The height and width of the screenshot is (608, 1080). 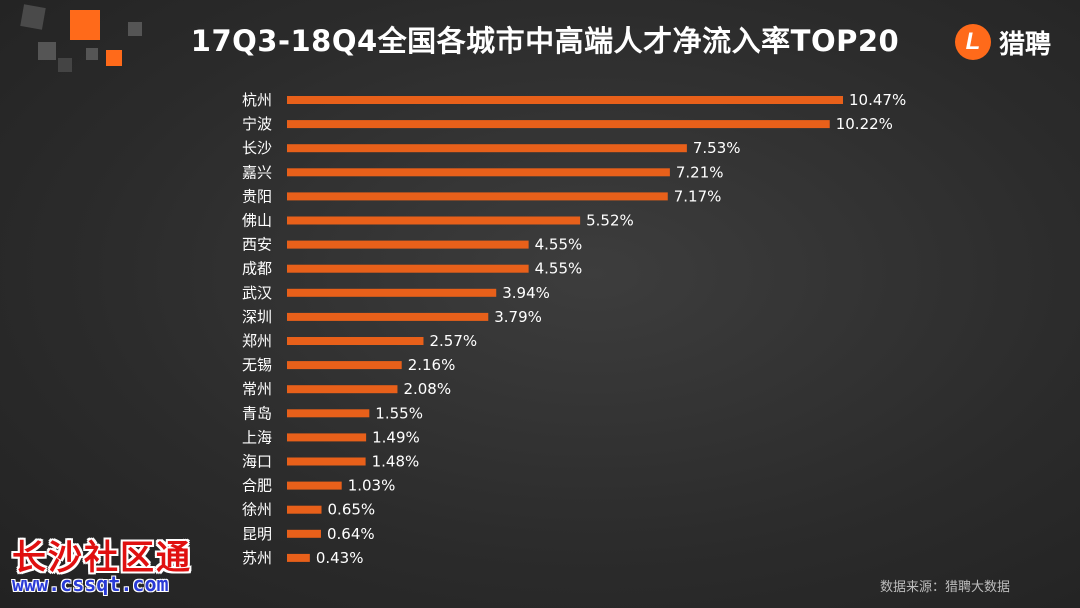 I want to click on category-label: 无锡, so click(x=257, y=365).